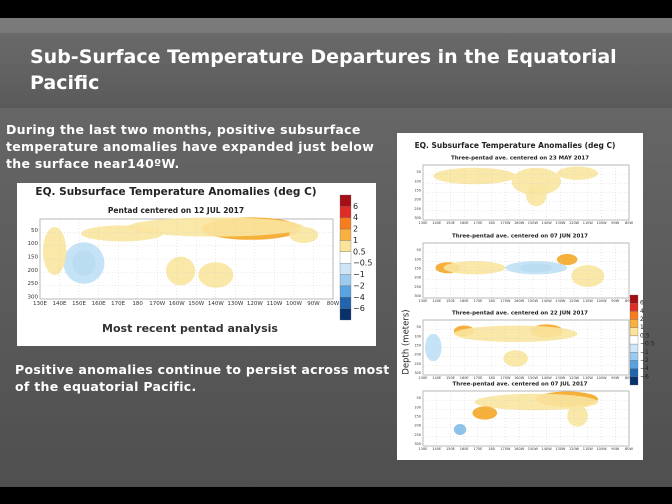 Image resolution: width=672 pixels, height=504 pixels. I want to click on colorbar-label: −6, so click(359, 308).